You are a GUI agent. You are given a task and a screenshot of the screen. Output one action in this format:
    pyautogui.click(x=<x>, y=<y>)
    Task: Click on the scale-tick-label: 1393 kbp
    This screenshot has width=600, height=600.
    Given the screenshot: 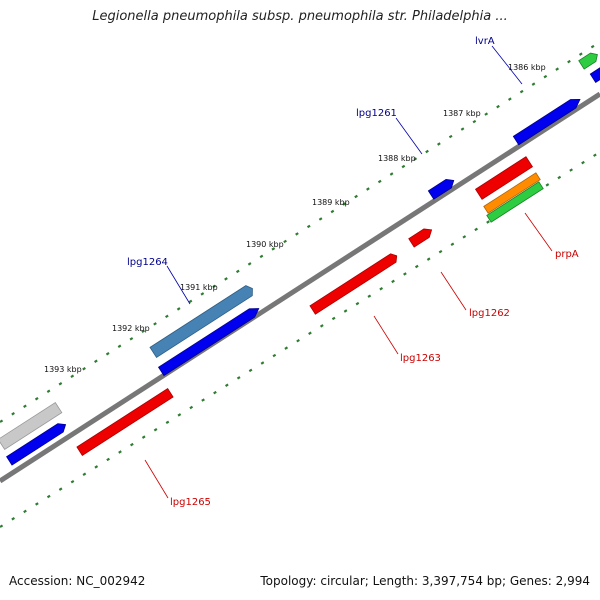 What is the action you would take?
    pyautogui.click(x=63, y=369)
    